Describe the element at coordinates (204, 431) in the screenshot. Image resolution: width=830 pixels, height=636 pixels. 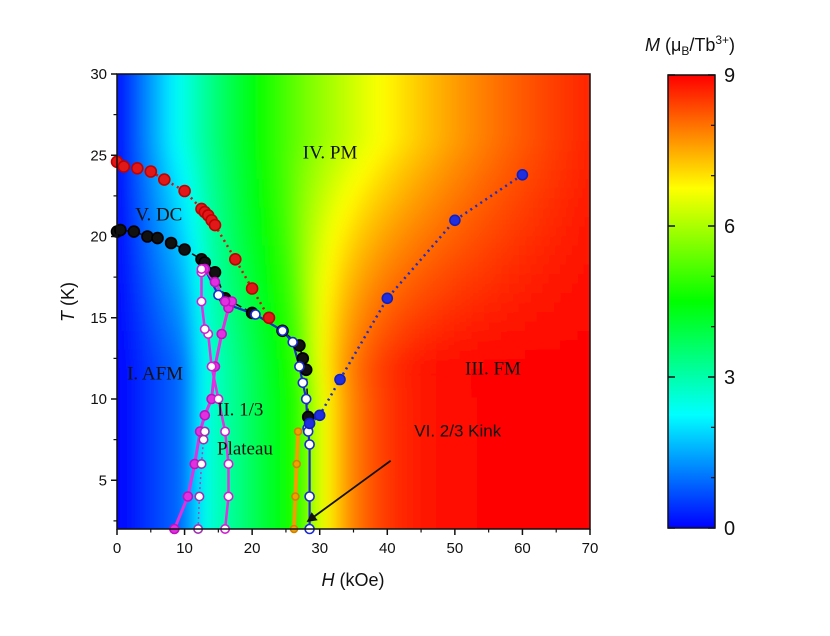
I see `data-point-purple-open` at that location.